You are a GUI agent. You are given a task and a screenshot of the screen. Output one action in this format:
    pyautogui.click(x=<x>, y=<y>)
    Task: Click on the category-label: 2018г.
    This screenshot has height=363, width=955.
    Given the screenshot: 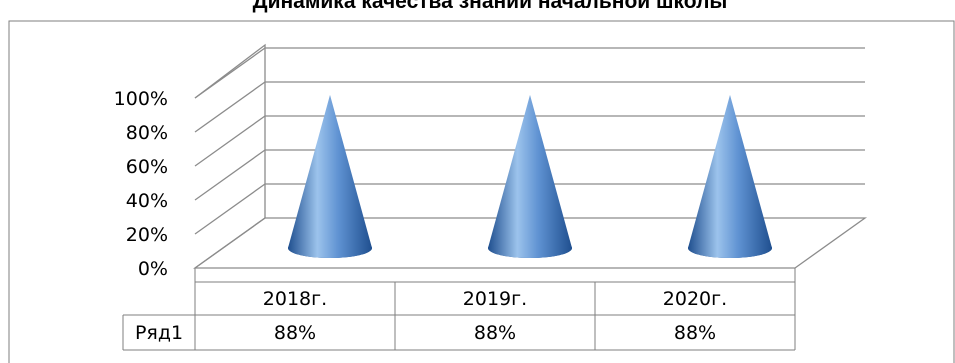 What is the action you would take?
    pyautogui.click(x=295, y=299)
    